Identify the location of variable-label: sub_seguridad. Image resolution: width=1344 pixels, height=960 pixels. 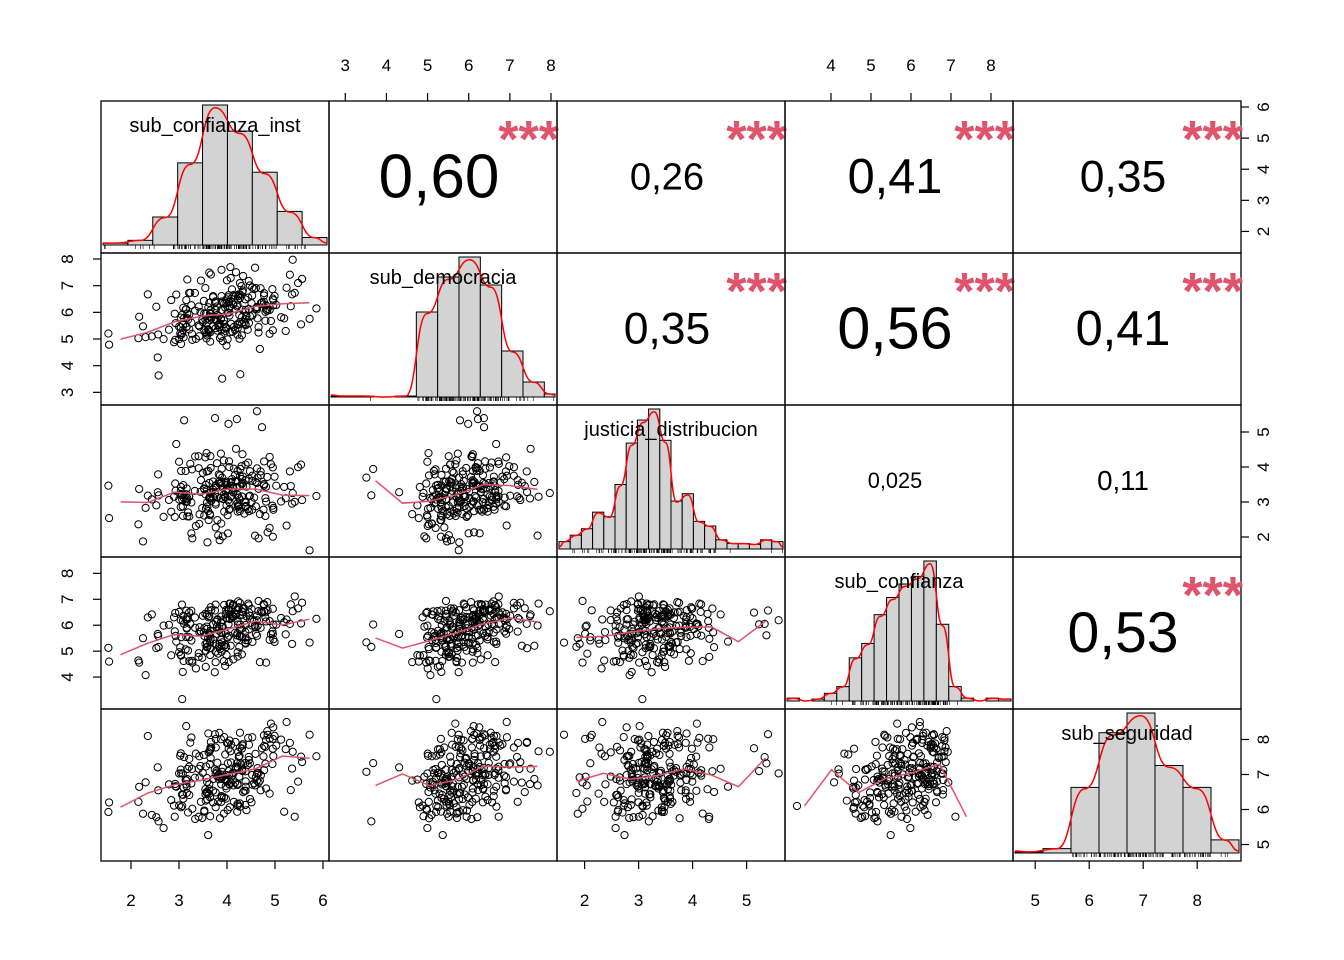
(1126, 734).